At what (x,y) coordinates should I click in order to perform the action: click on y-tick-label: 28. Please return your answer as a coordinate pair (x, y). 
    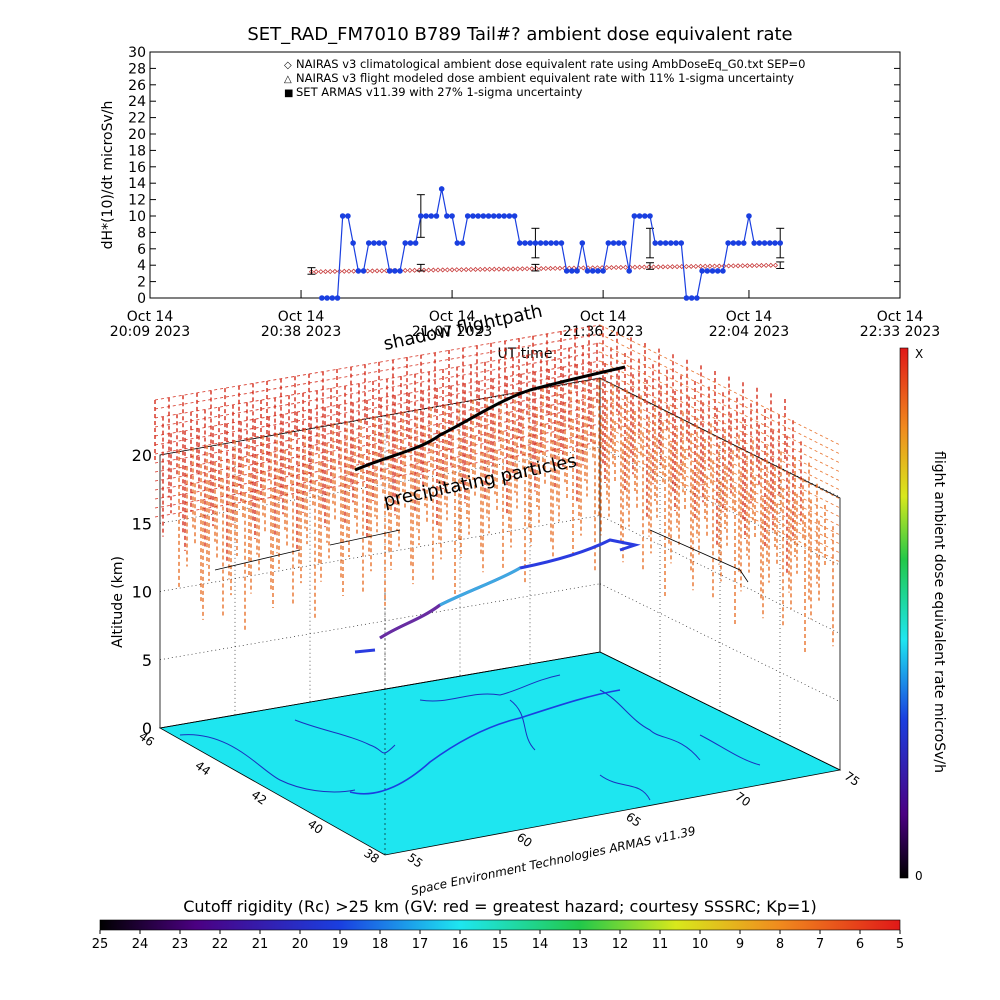
    Looking at the image, I should click on (137, 69).